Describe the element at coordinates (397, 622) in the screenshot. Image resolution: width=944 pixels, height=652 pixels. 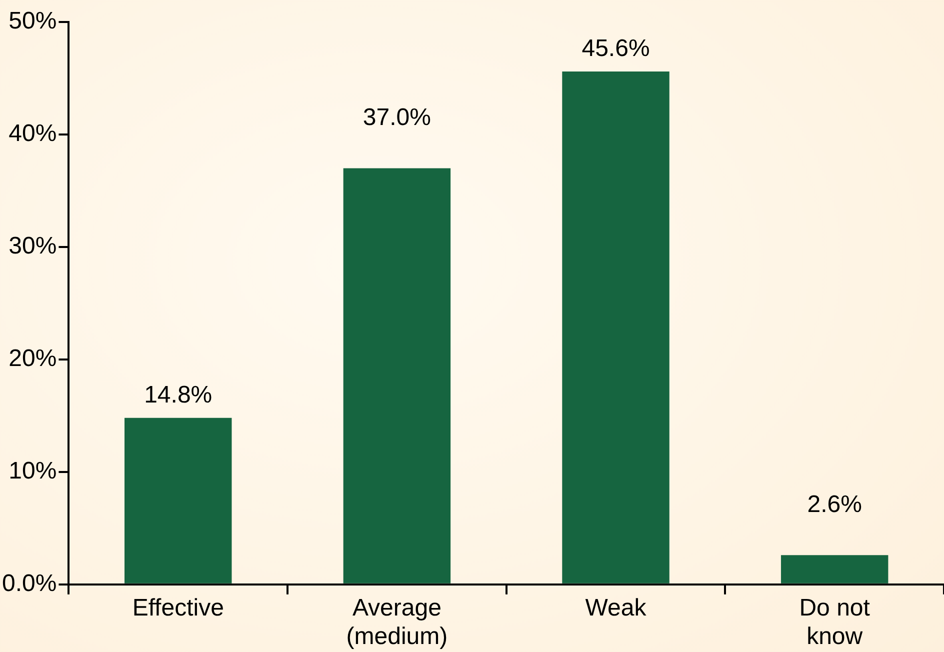
I see `x-tick-label: Average (medium)` at that location.